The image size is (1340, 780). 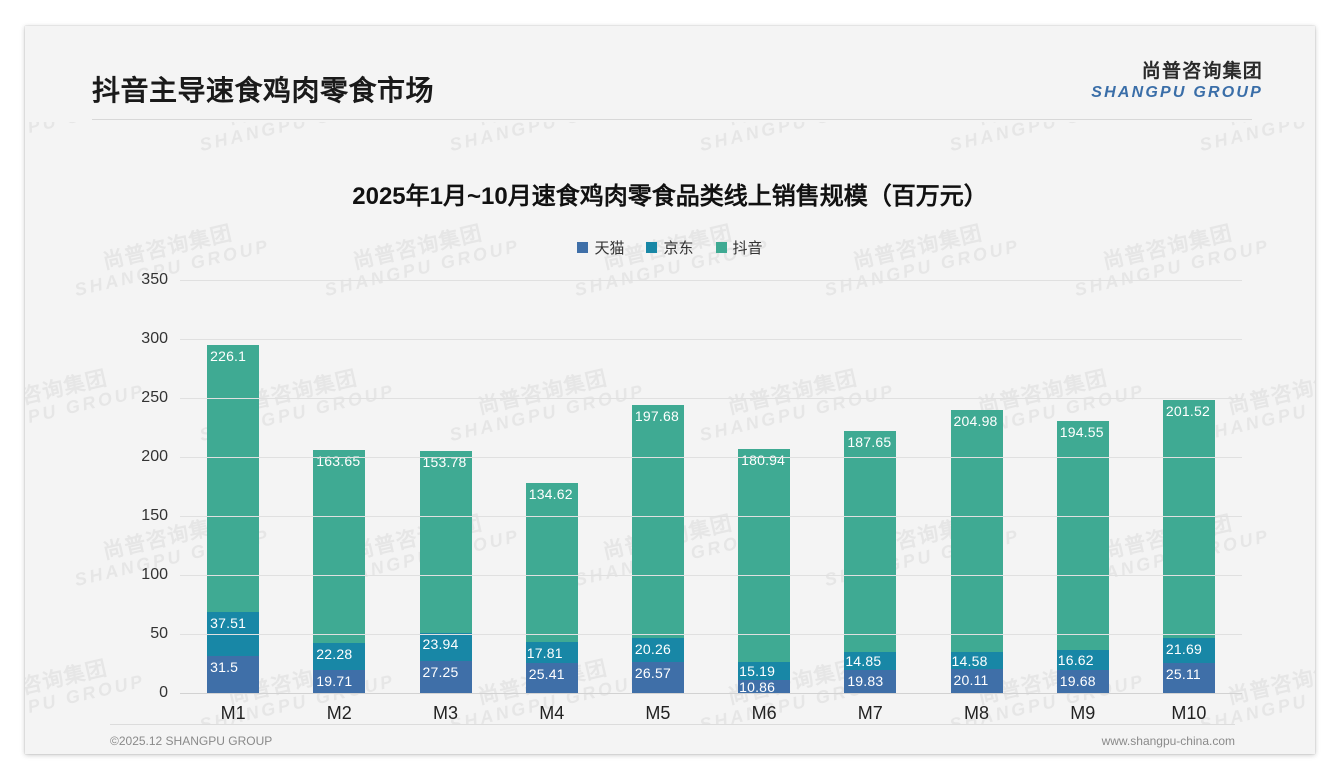 I want to click on x-axis-tick-label: M7, so click(x=870, y=713).